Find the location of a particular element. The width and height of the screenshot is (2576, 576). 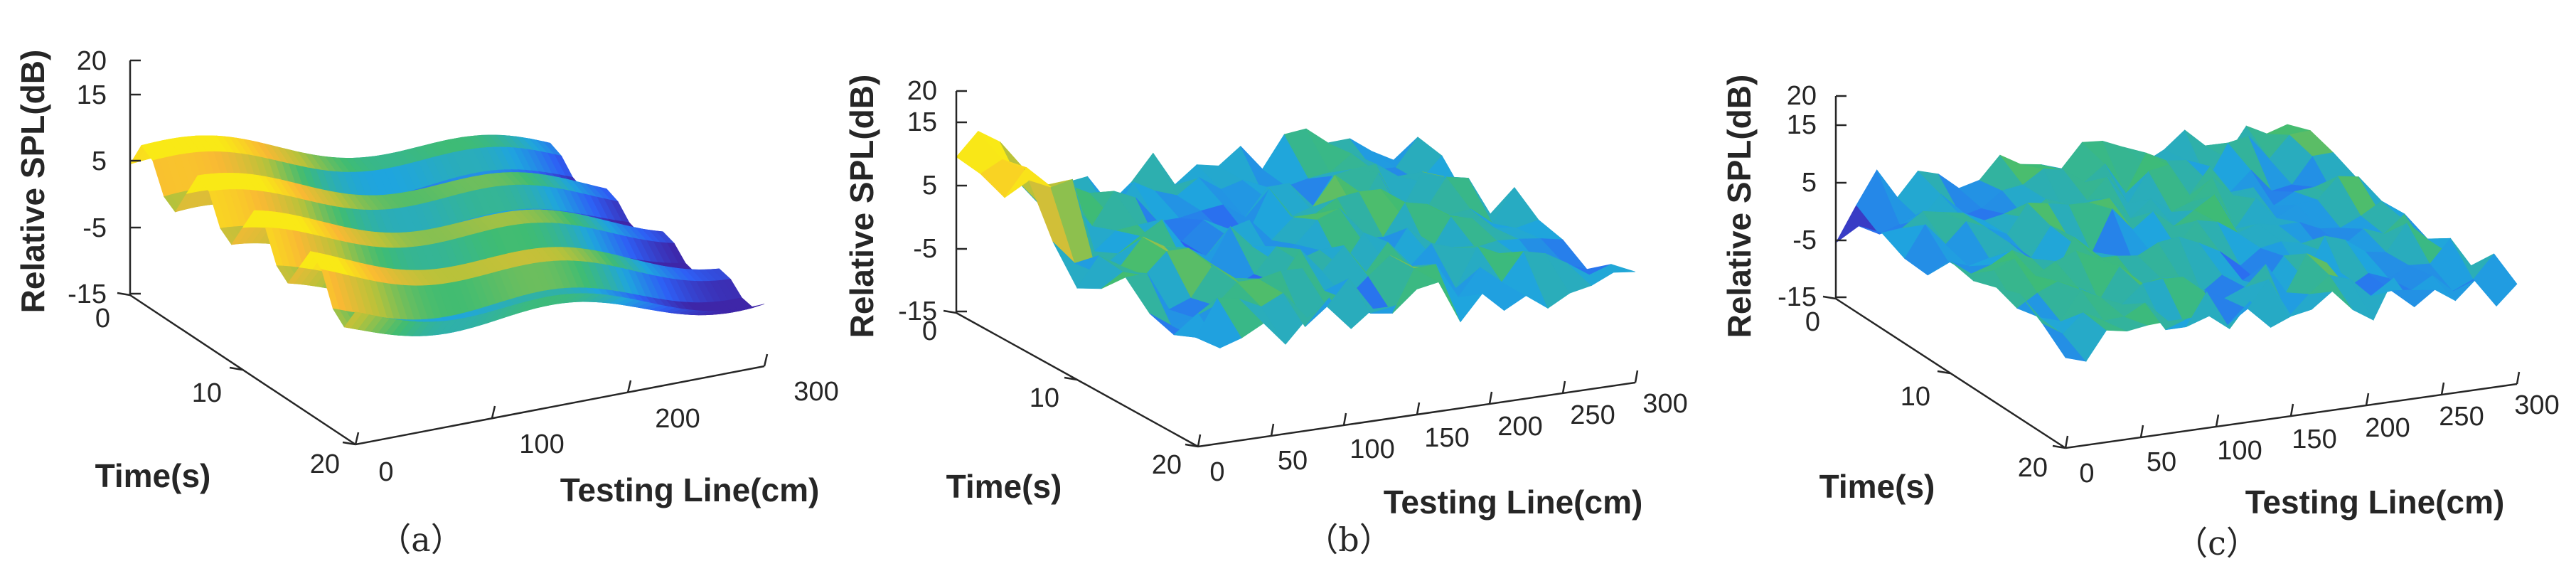

panel-c-ztick-label: 5 is located at coordinates (1809, 183).